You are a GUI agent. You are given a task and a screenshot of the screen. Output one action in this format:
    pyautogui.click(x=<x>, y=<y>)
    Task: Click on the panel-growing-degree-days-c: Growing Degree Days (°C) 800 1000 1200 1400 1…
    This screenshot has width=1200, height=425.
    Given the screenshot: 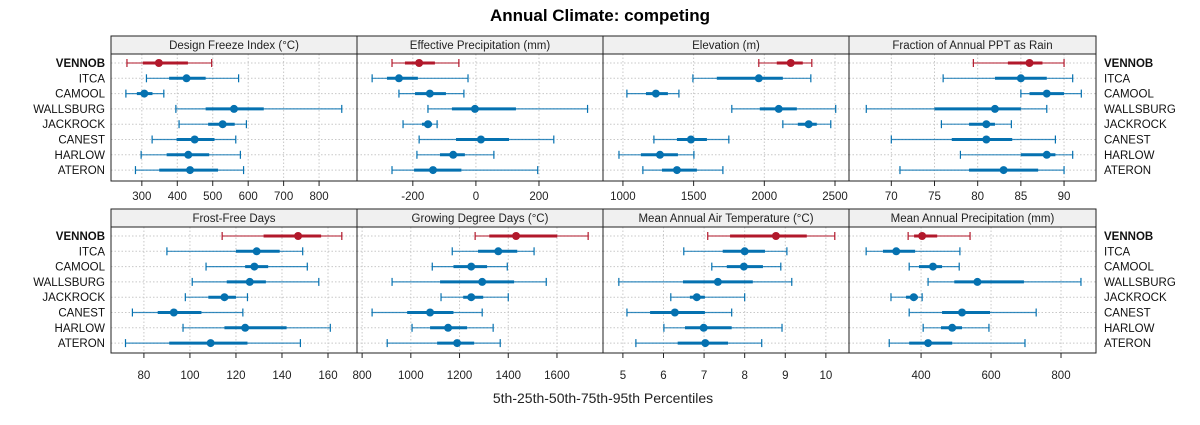 What is the action you would take?
    pyautogui.click(x=478, y=295)
    